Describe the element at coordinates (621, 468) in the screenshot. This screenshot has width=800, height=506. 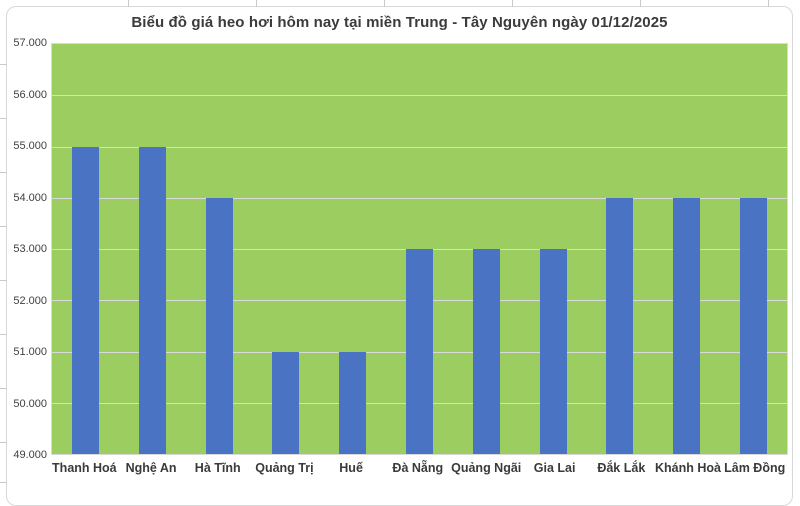
I see `x-tick-label: Đắk Lắk` at that location.